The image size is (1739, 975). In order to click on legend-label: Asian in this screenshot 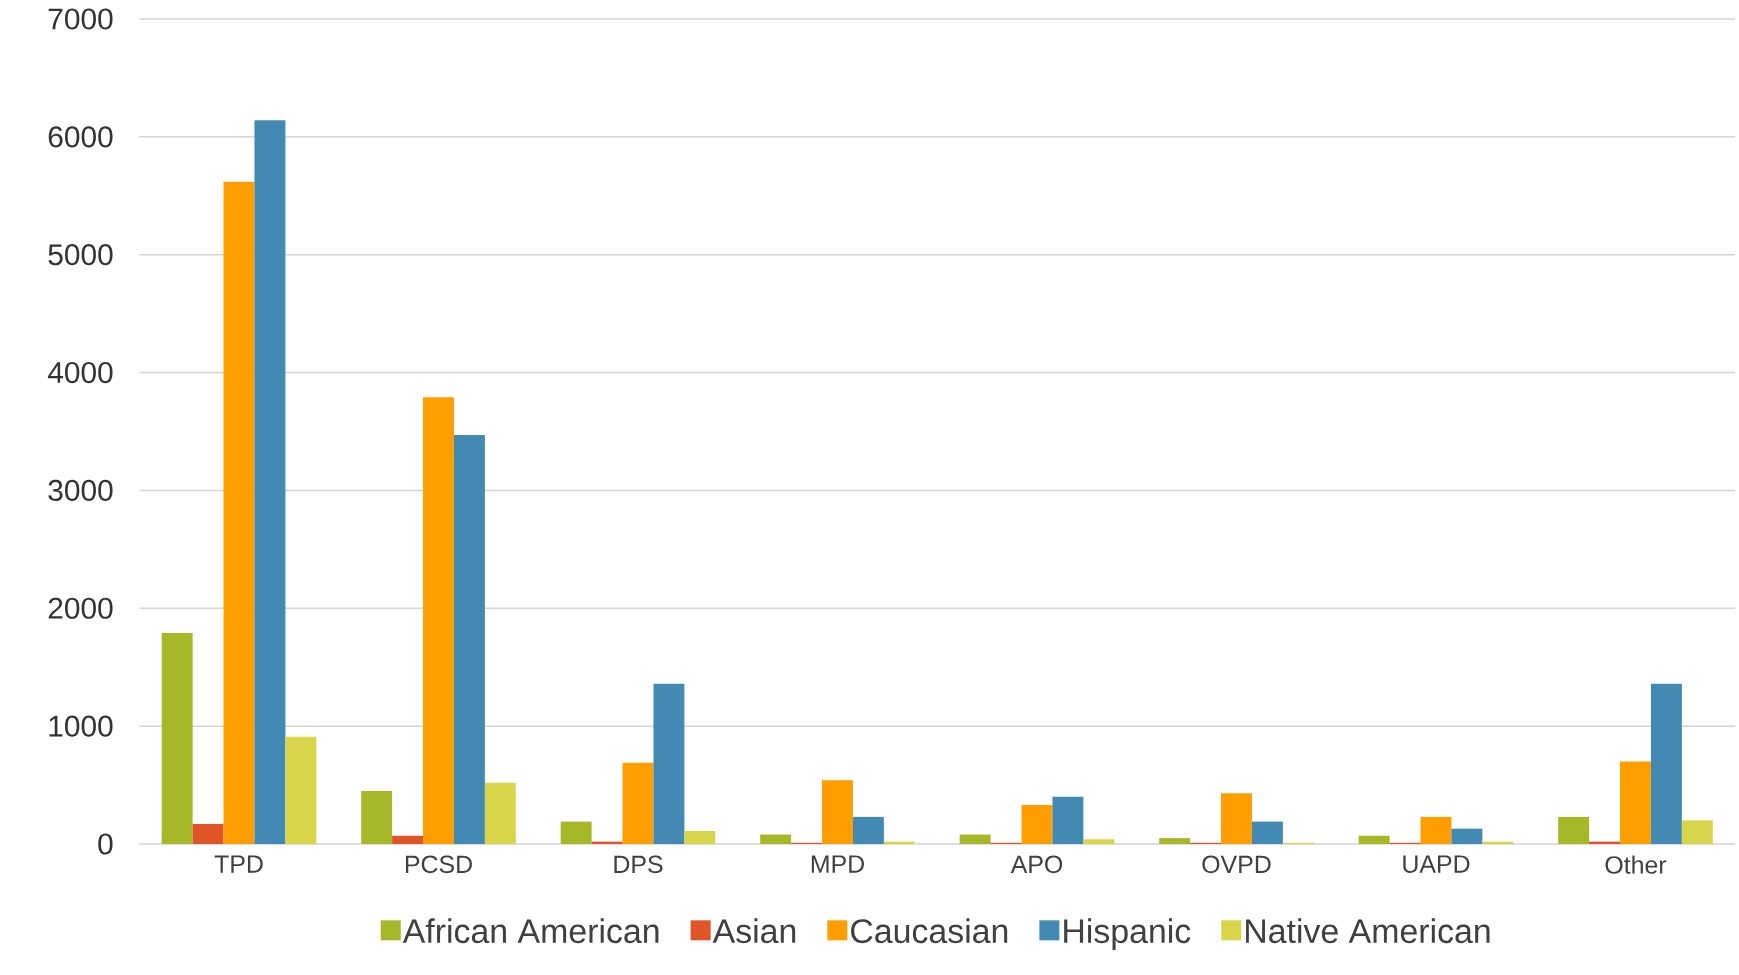, I will do `click(754, 931)`.